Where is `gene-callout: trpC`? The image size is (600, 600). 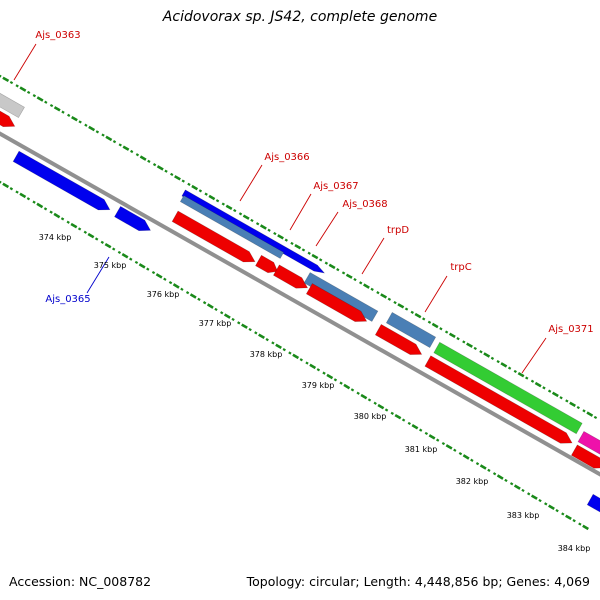
gene-callout: trpC is located at coordinates (448, 287).